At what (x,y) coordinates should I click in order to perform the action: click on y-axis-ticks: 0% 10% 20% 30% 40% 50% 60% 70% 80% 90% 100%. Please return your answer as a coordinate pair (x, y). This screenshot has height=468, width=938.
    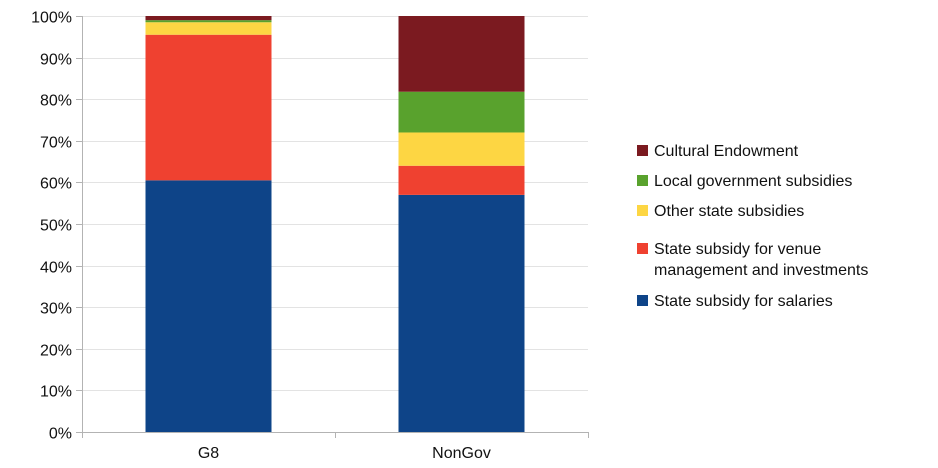
    Looking at the image, I should click on (56, 226).